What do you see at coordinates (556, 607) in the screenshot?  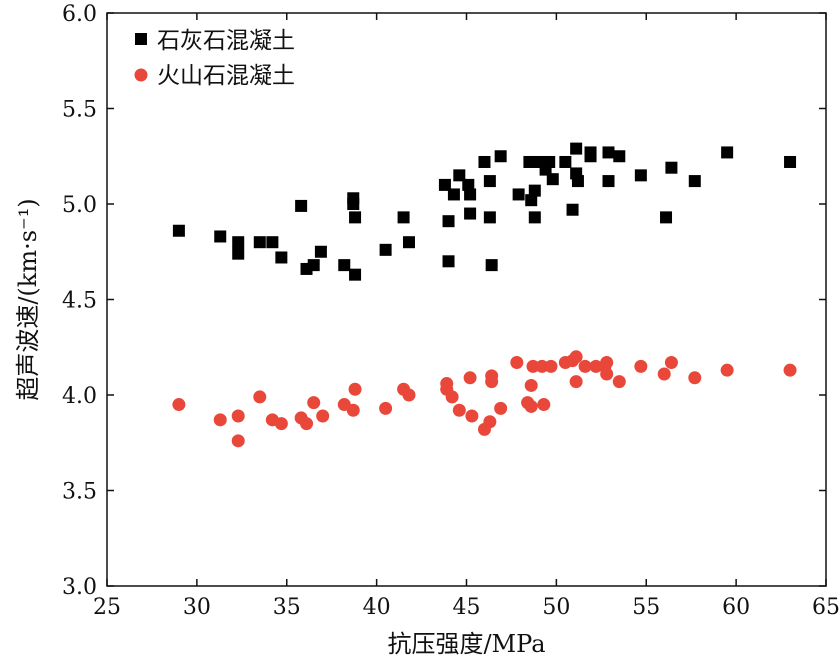 I see `x-tick-label: 50` at bounding box center [556, 607].